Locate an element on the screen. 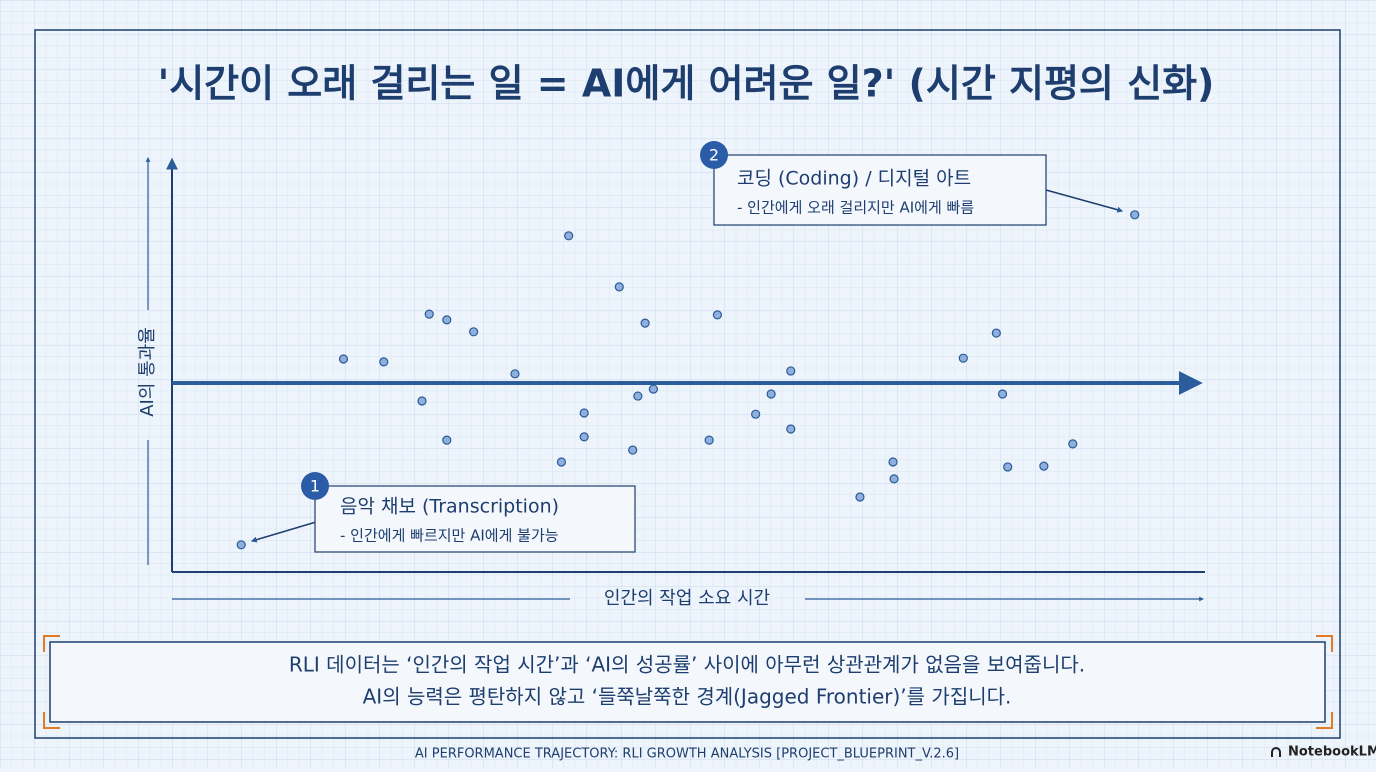 The width and height of the screenshot is (1376, 772). callout-number: 2 is located at coordinates (714, 155).